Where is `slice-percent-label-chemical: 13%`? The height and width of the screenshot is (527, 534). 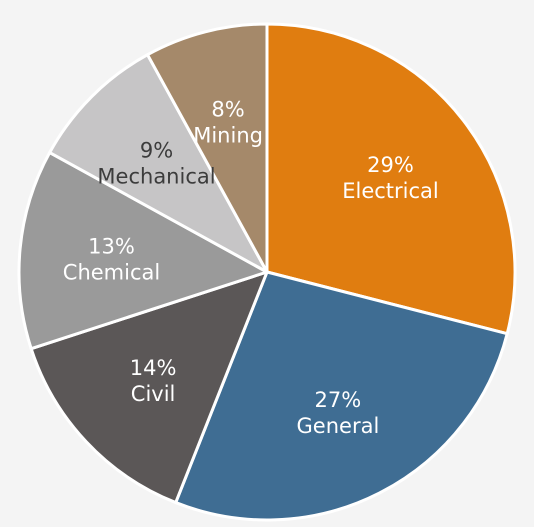 slice-percent-label-chemical: 13% is located at coordinates (111, 246).